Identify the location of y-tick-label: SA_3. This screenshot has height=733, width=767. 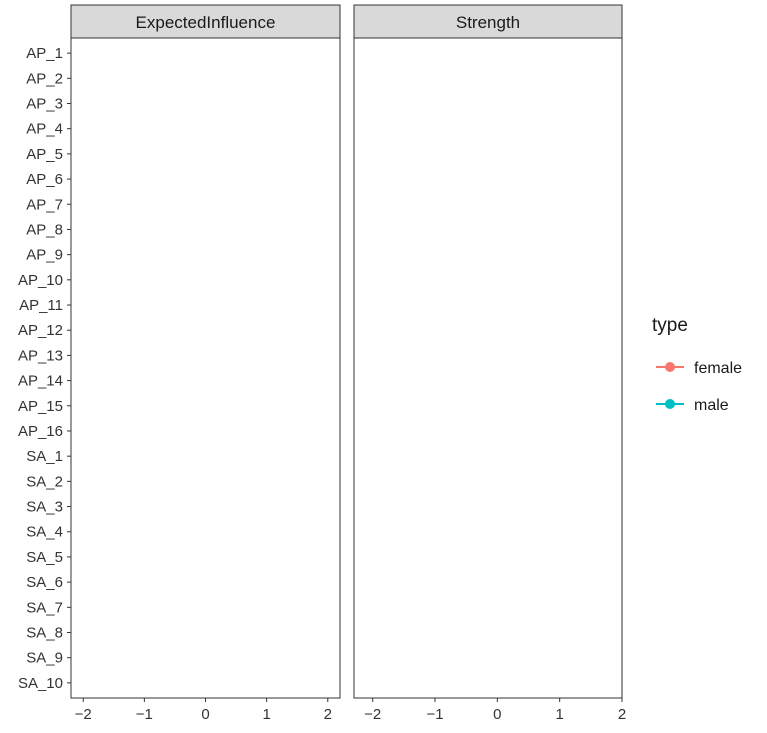
(44, 507).